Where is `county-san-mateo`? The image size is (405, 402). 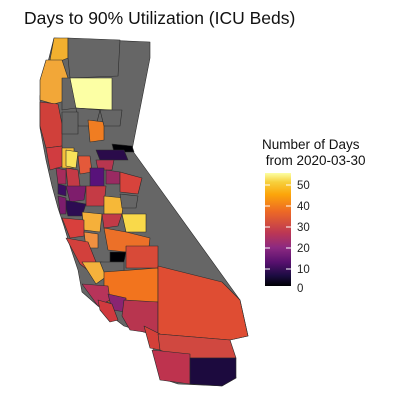
county-san-mateo is located at coordinates (62, 205).